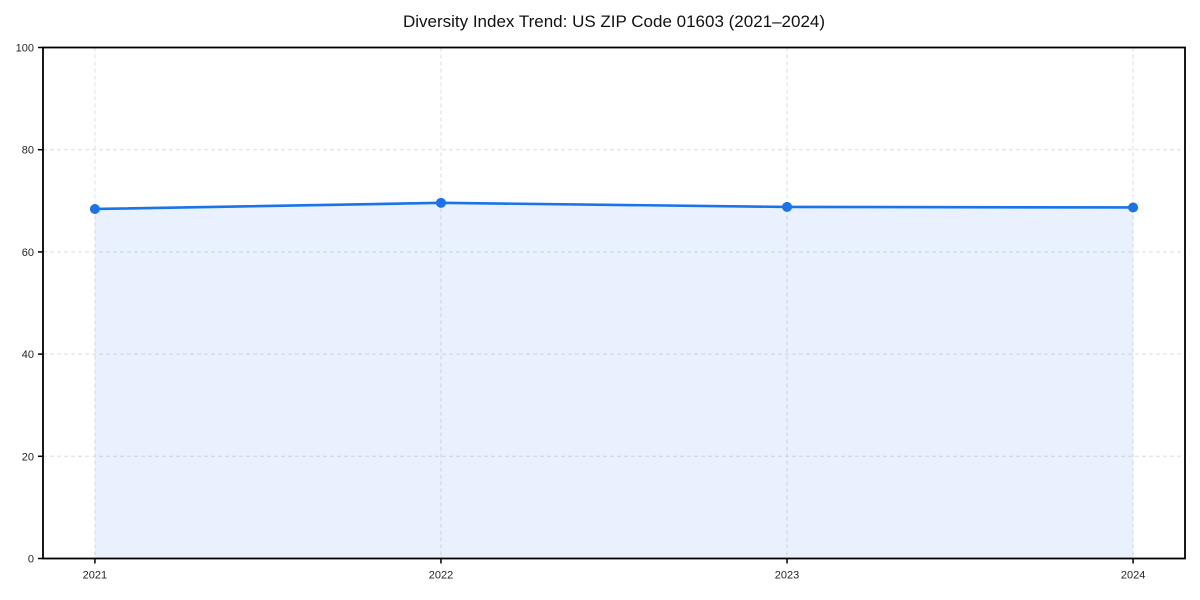  I want to click on y-tick-label: 40, so click(28, 355).